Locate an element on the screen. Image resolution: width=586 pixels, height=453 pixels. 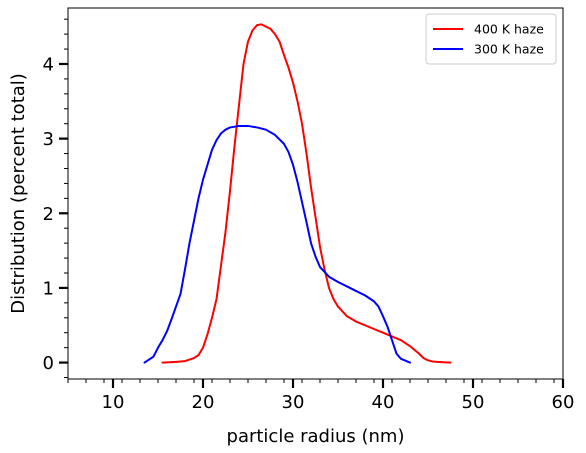
legend: 400 K haze 300 K haze is located at coordinates (491, 39).